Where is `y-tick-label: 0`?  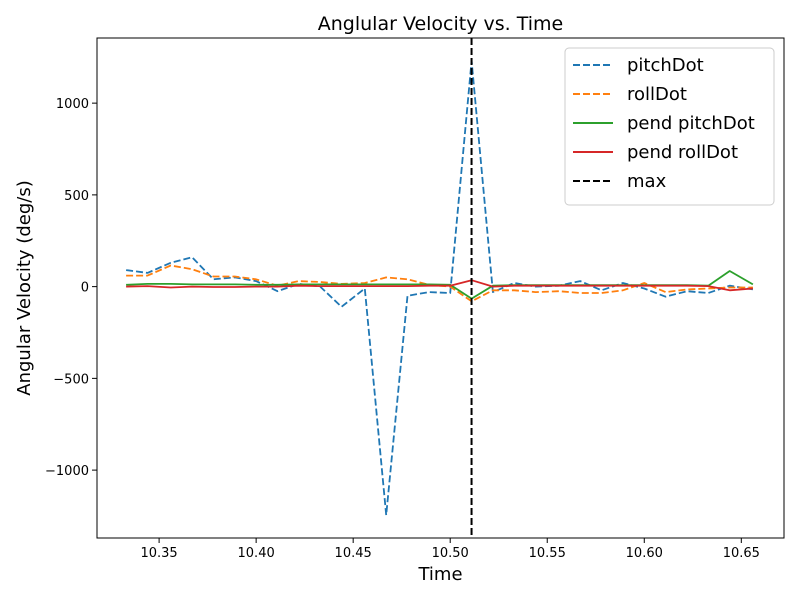 y-tick-label: 0 is located at coordinates (85, 288).